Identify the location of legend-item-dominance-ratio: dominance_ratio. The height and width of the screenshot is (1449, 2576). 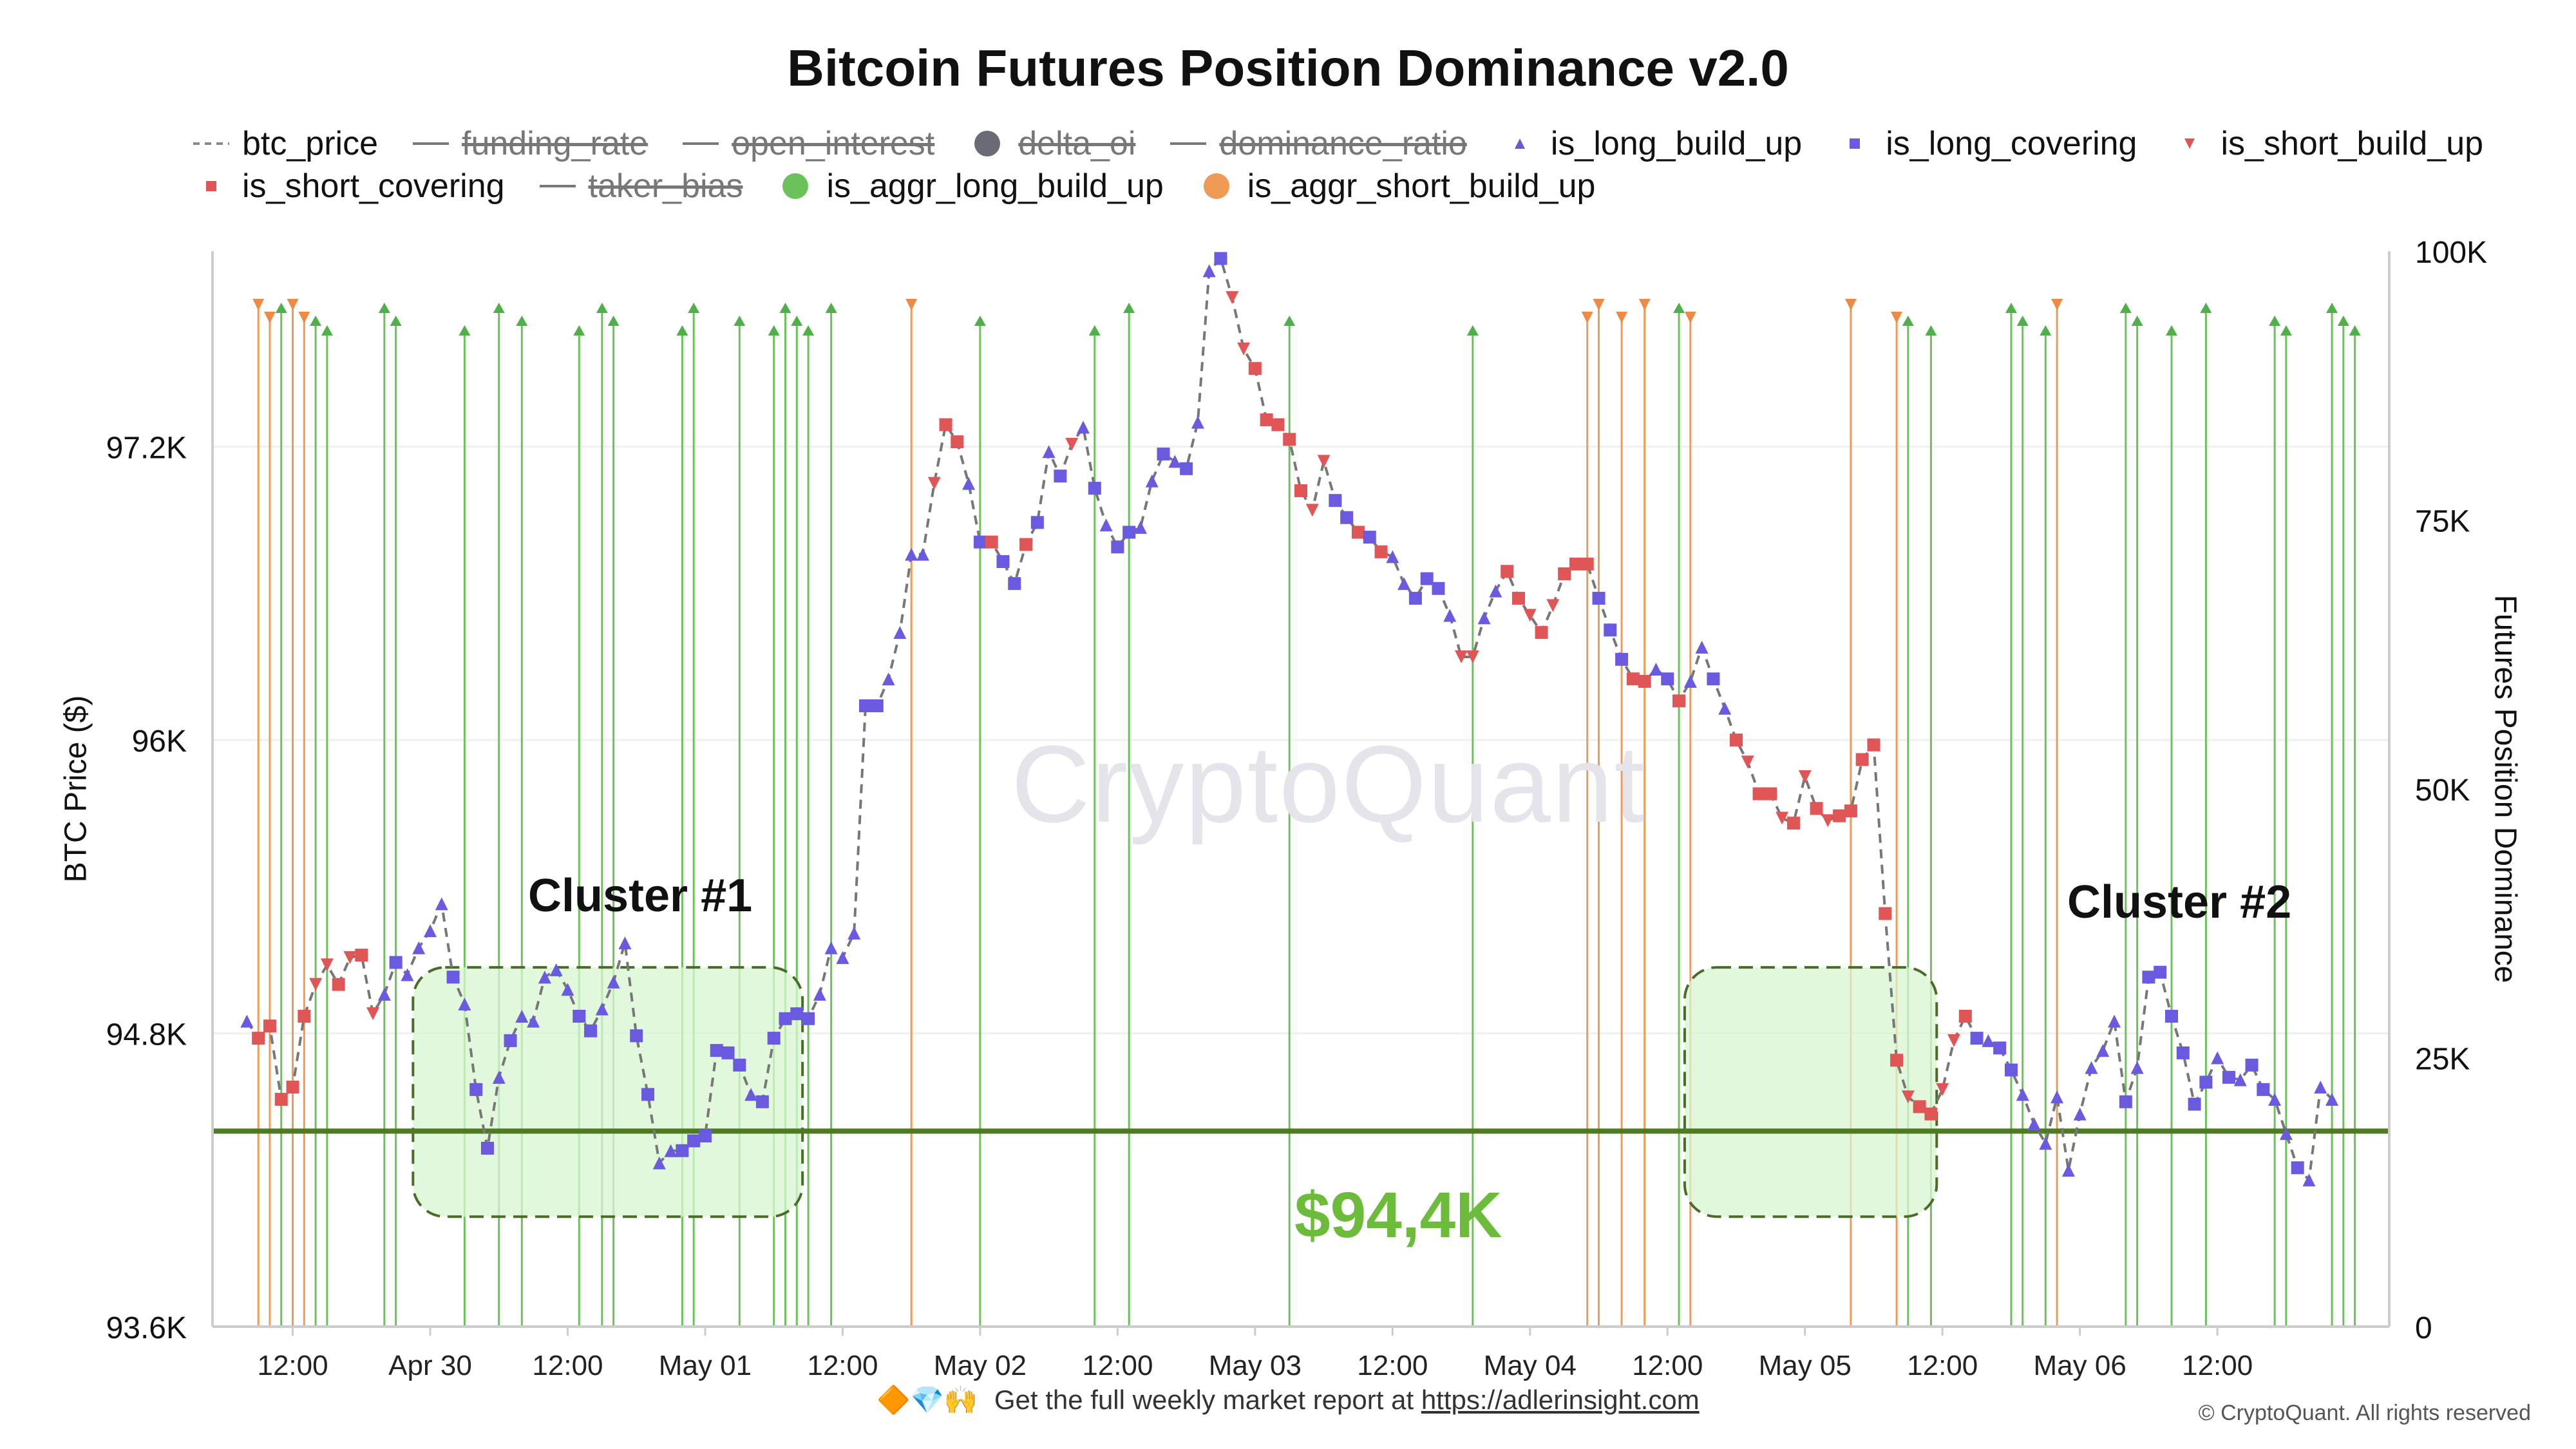
(1319, 143).